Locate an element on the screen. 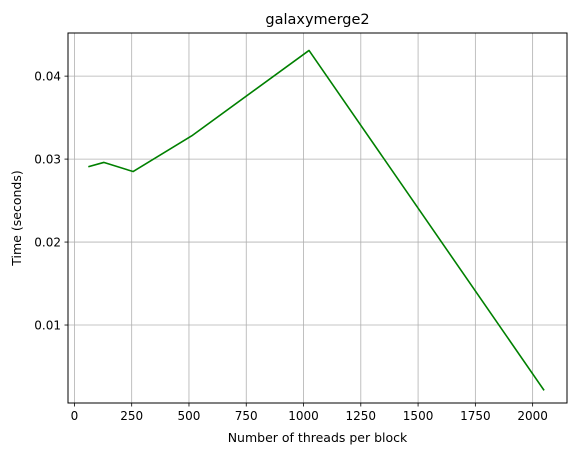 This screenshot has height=455, width=579. y-axis-ticks: 0.01 0.02 0.03 0.04 is located at coordinates (51, 200).